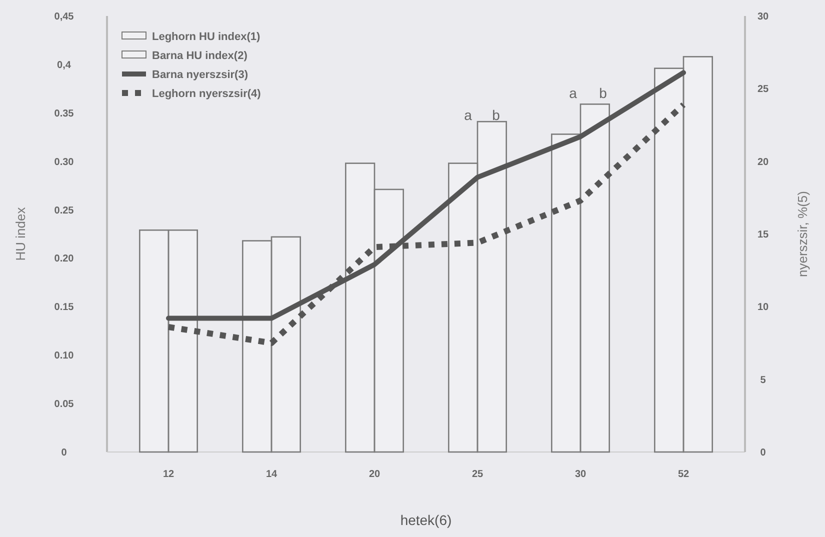 This screenshot has width=825, height=537. What do you see at coordinates (64, 308) in the screenshot?
I see `y-tick-label: 0.15` at bounding box center [64, 308].